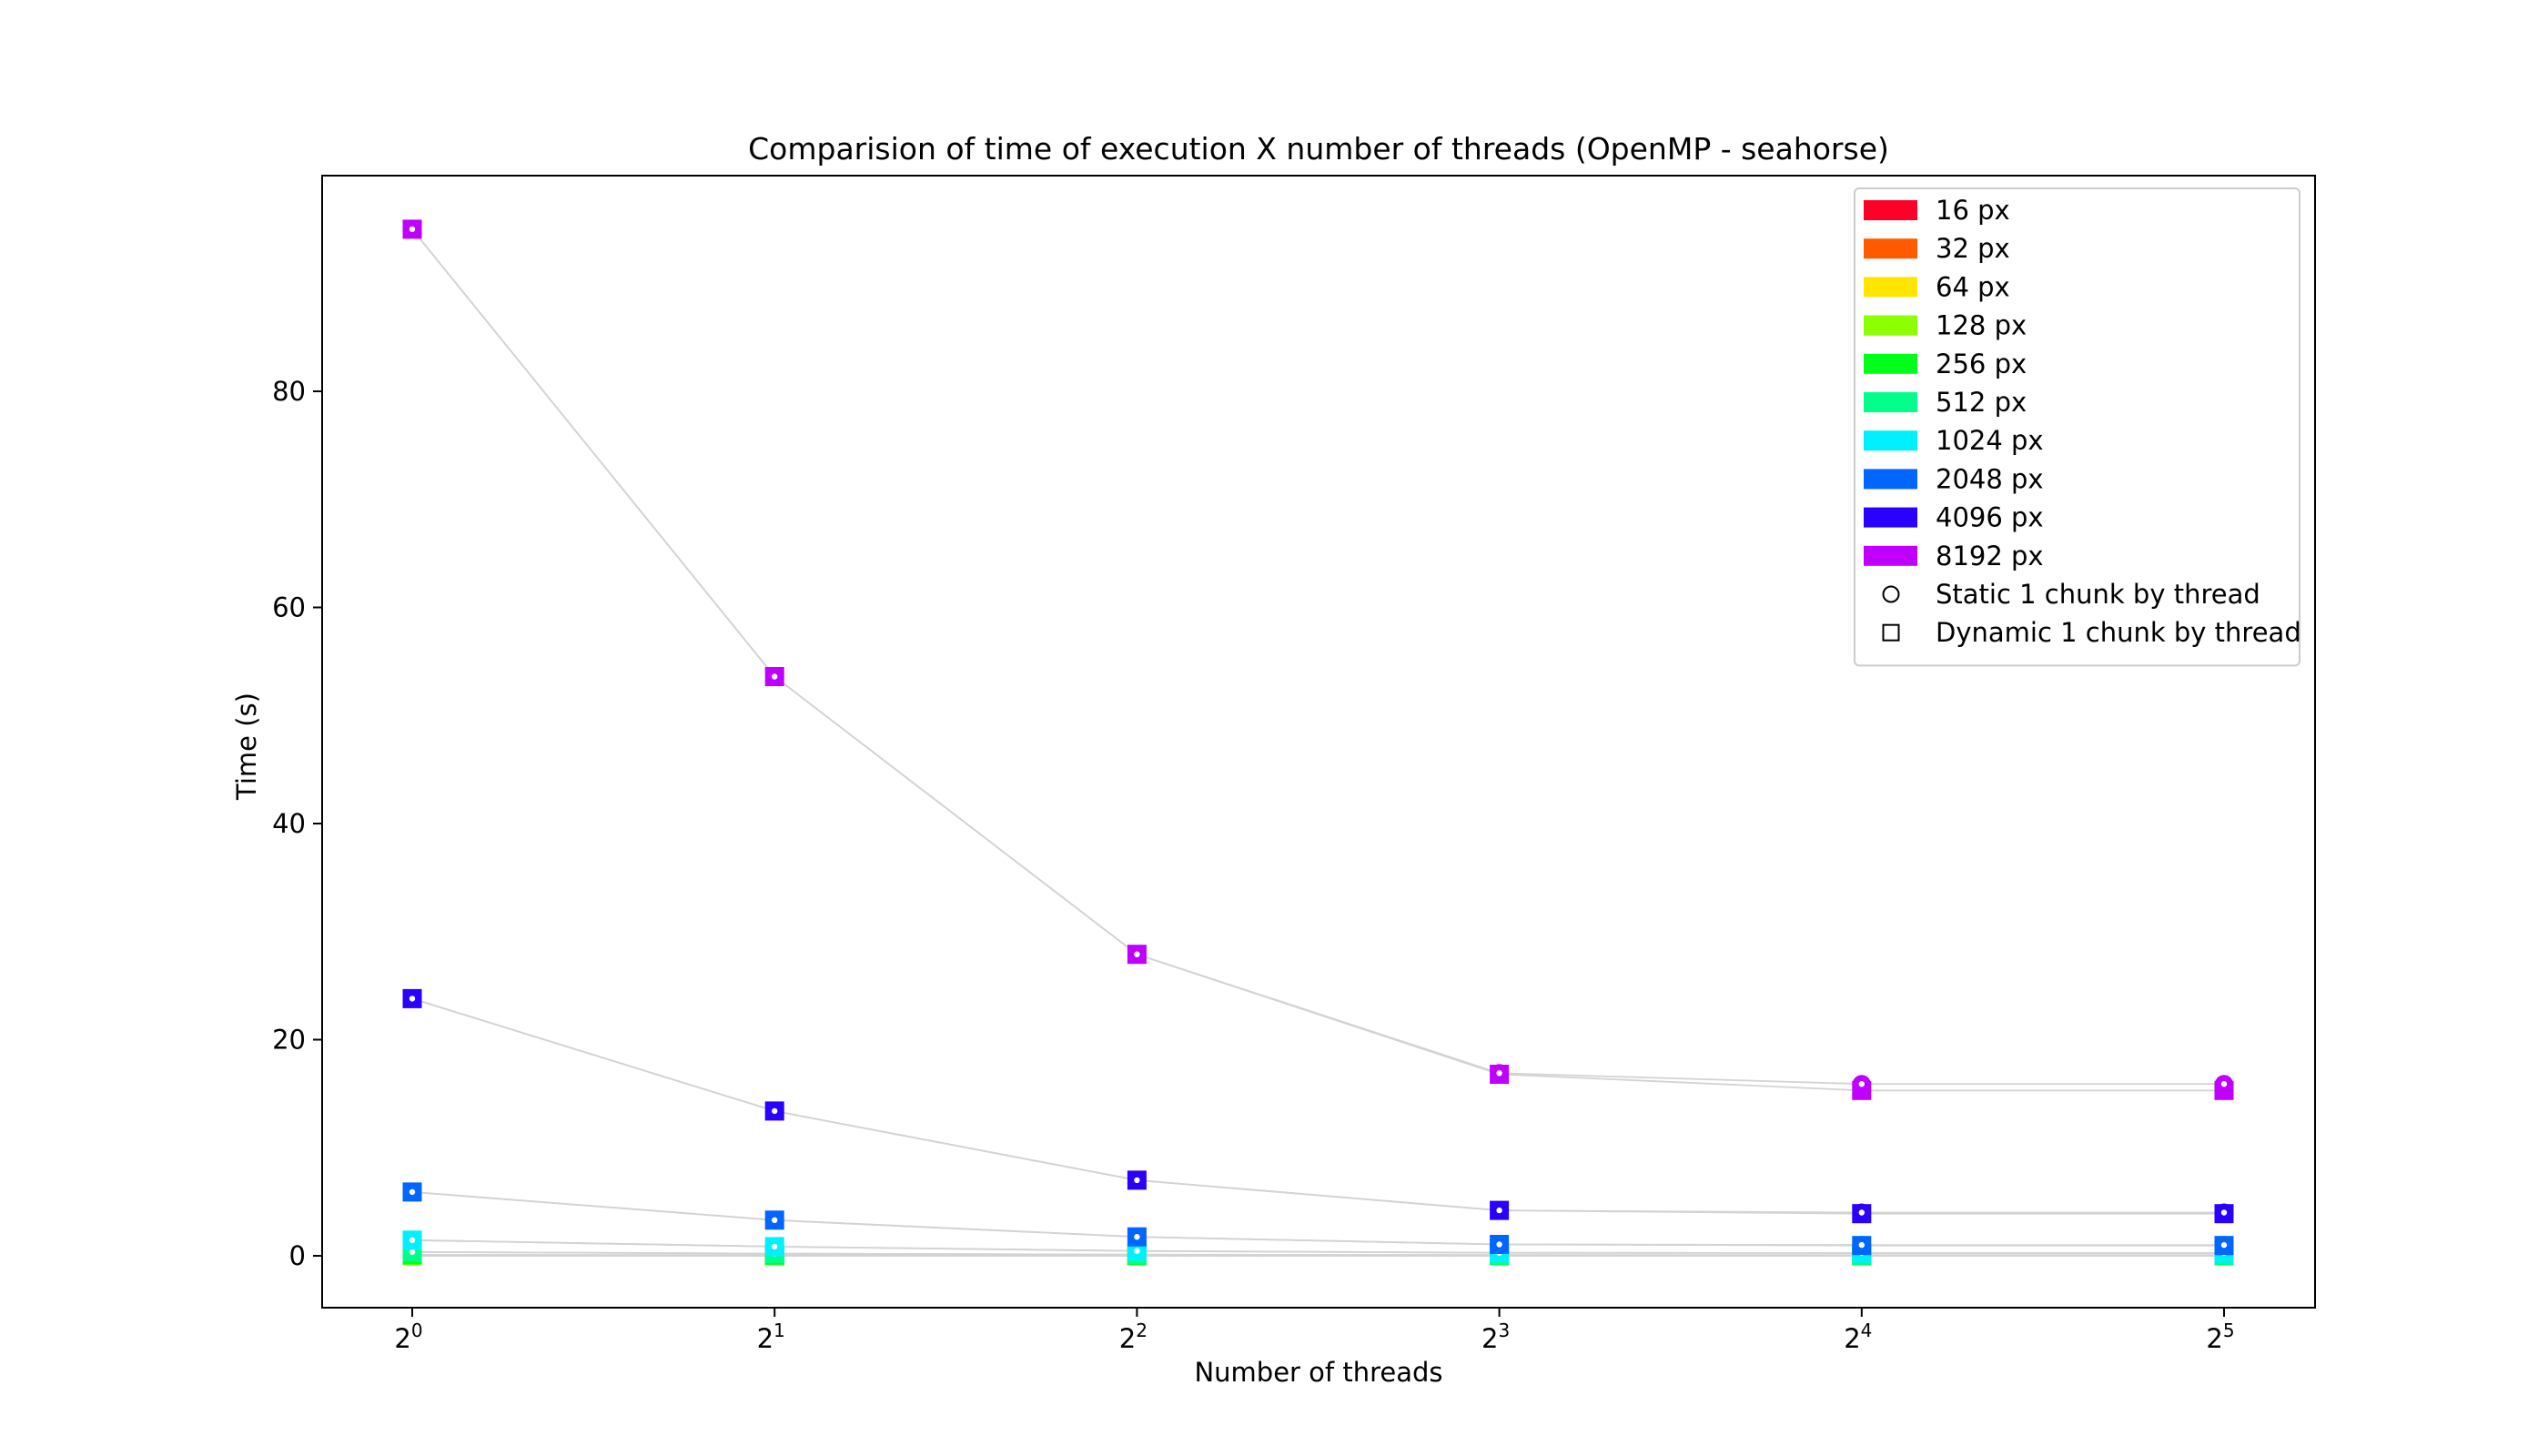 Image resolution: width=2548 pixels, height=1456 pixels. What do you see at coordinates (1891, 633) in the screenshot?
I see `legend-marker-square` at bounding box center [1891, 633].